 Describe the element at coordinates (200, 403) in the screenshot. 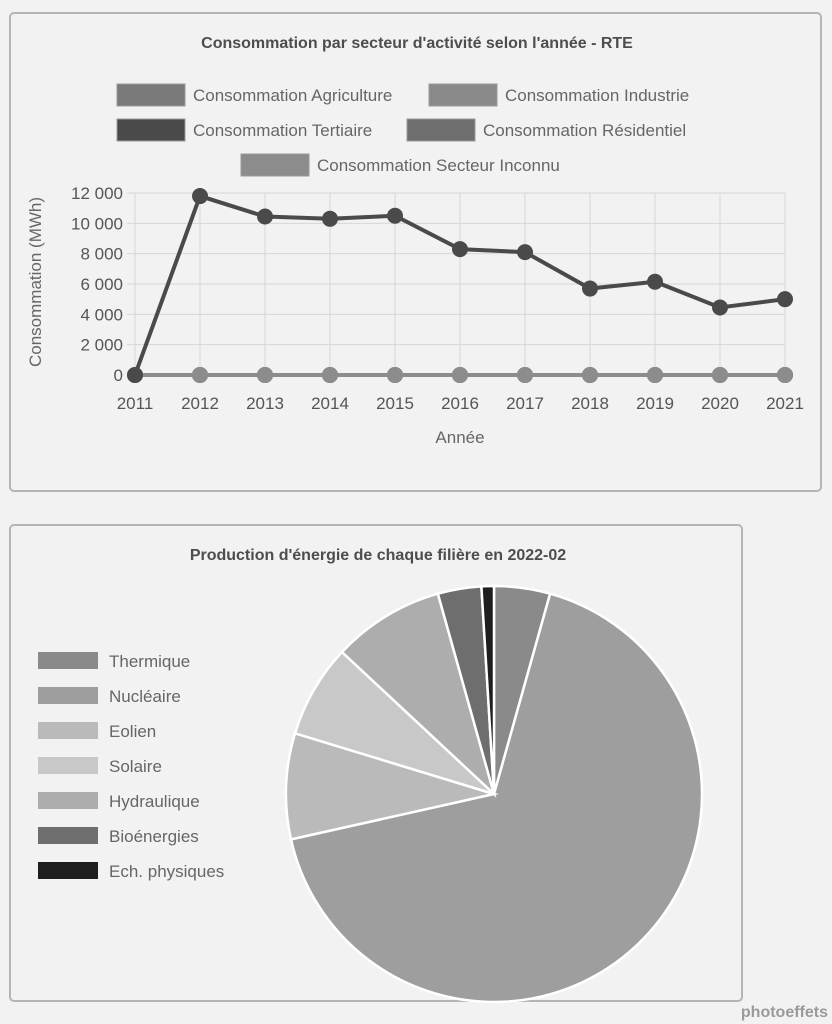

I see `x-tick-label: 2012` at that location.